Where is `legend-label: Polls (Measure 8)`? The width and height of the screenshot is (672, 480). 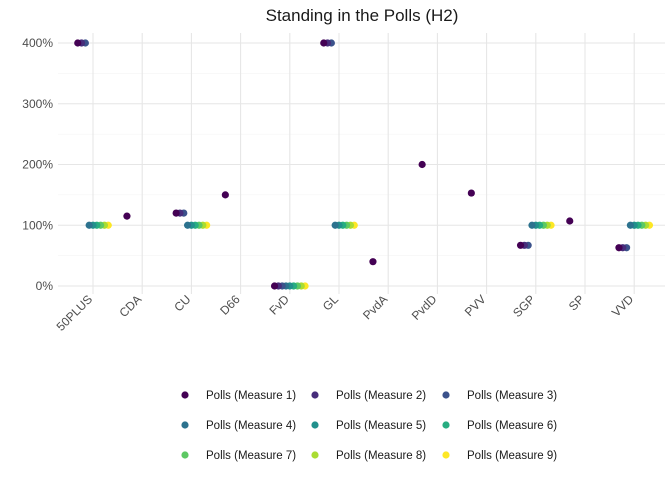 legend-label: Polls (Measure 8) is located at coordinates (381, 456).